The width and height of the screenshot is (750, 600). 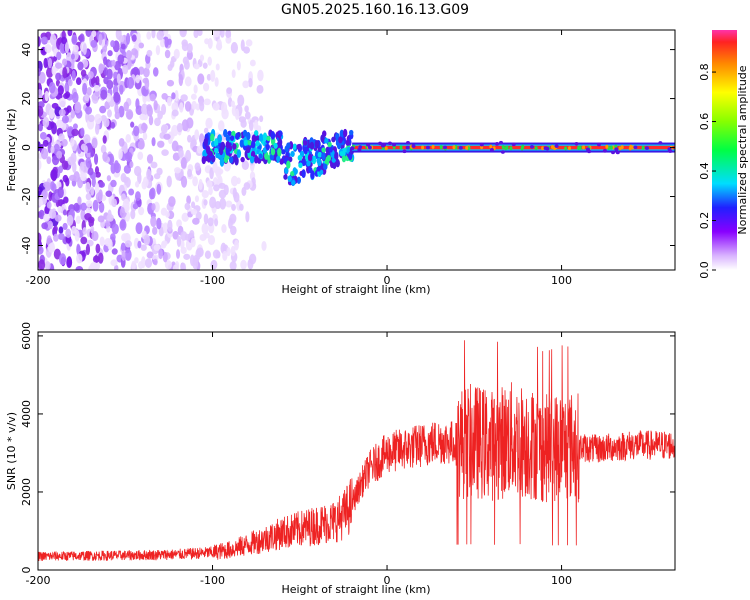 What do you see at coordinates (704, 221) in the screenshot?
I see `colorbar-tick-label: 0.2` at bounding box center [704, 221].